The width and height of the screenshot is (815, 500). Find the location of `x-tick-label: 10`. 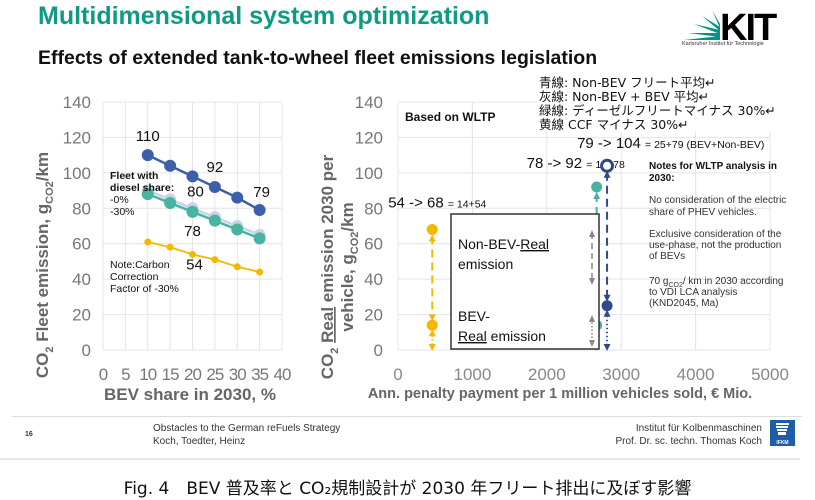

x-tick-label: 10 is located at coordinates (147, 374).